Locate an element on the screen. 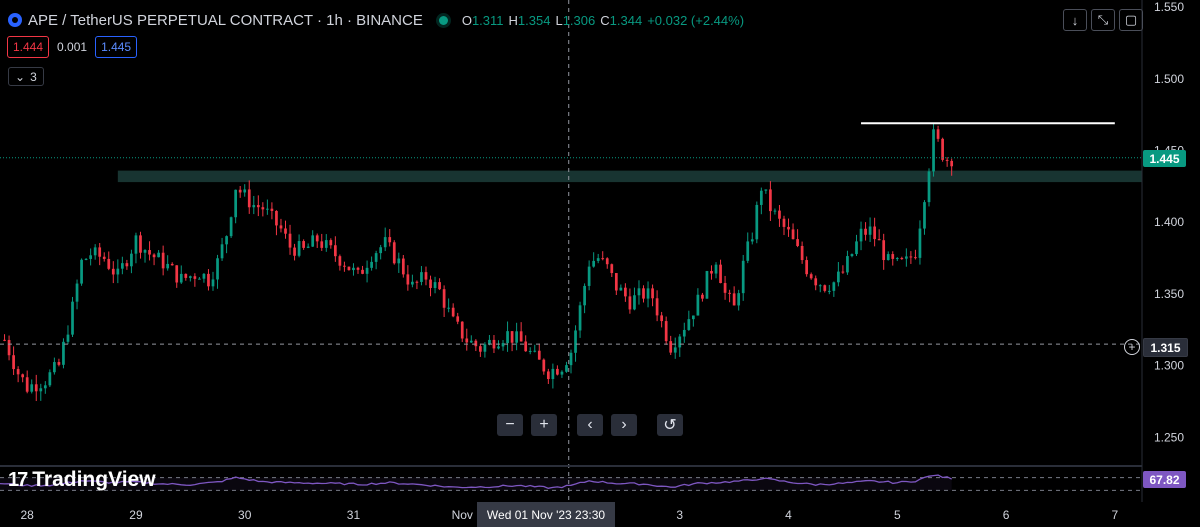  scroll-right-button: › is located at coordinates (624, 425).